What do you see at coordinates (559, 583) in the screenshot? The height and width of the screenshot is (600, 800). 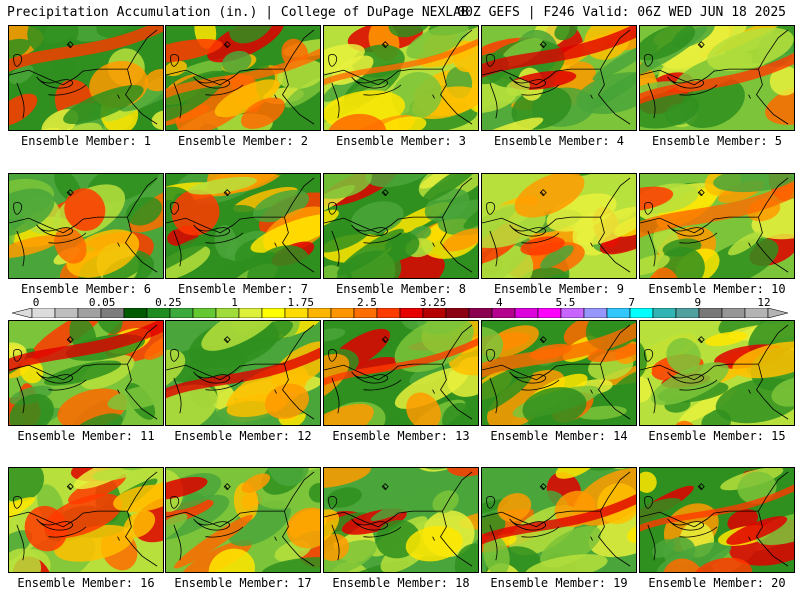 I see `ensemble-member-label: Ensemble Member: 19` at bounding box center [559, 583].